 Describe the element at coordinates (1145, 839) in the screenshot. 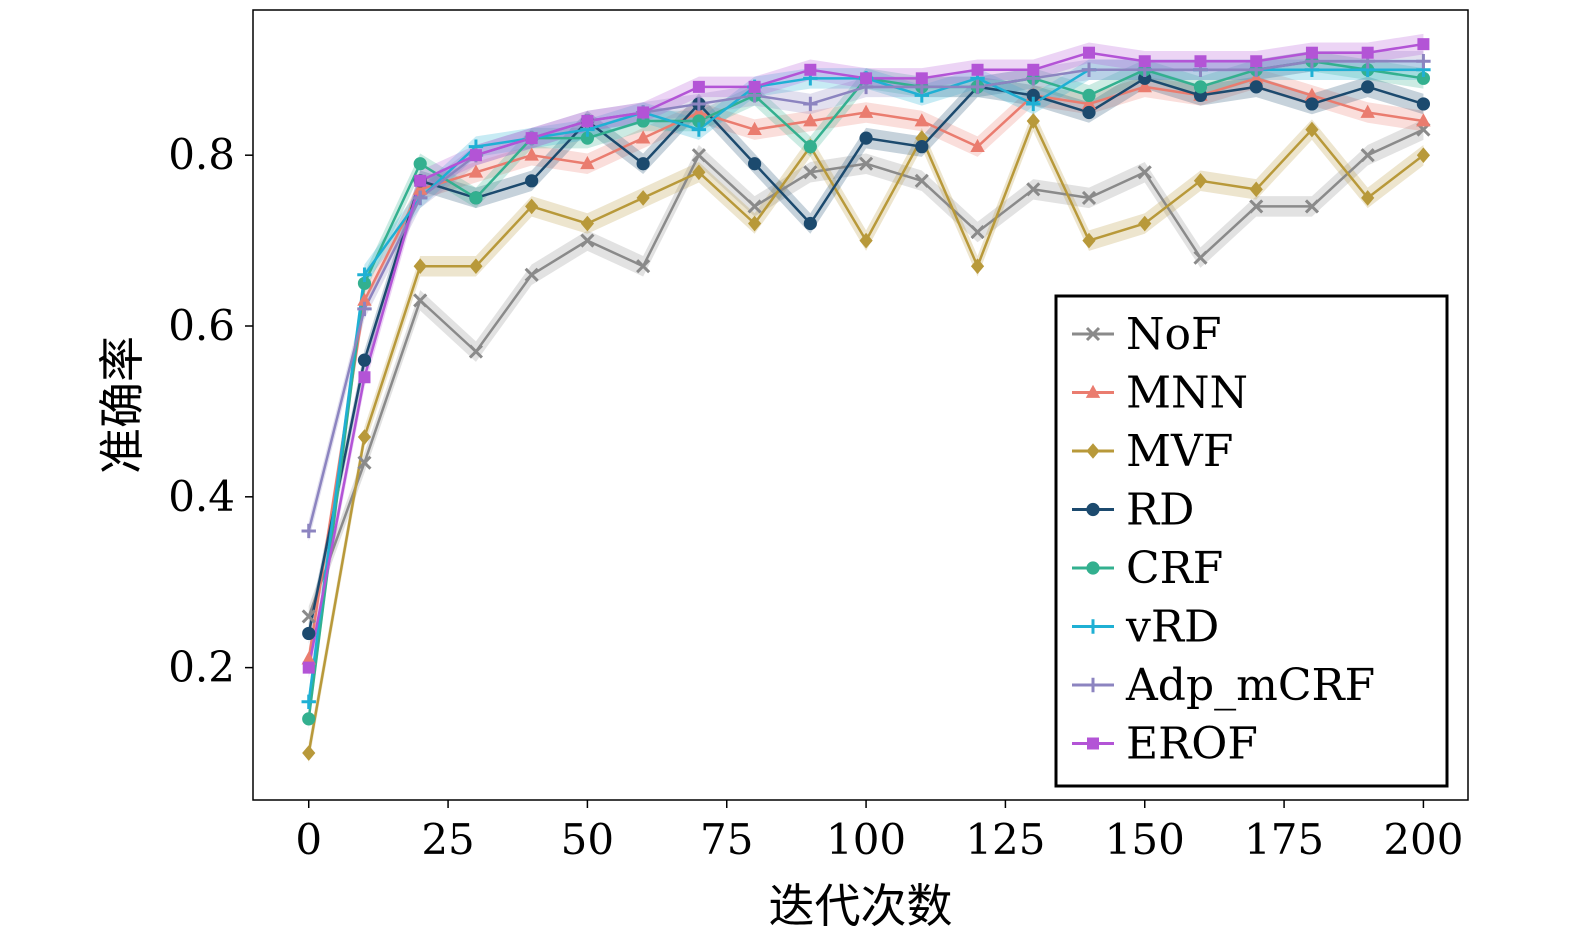

I see `x-tick-label: 150` at that location.